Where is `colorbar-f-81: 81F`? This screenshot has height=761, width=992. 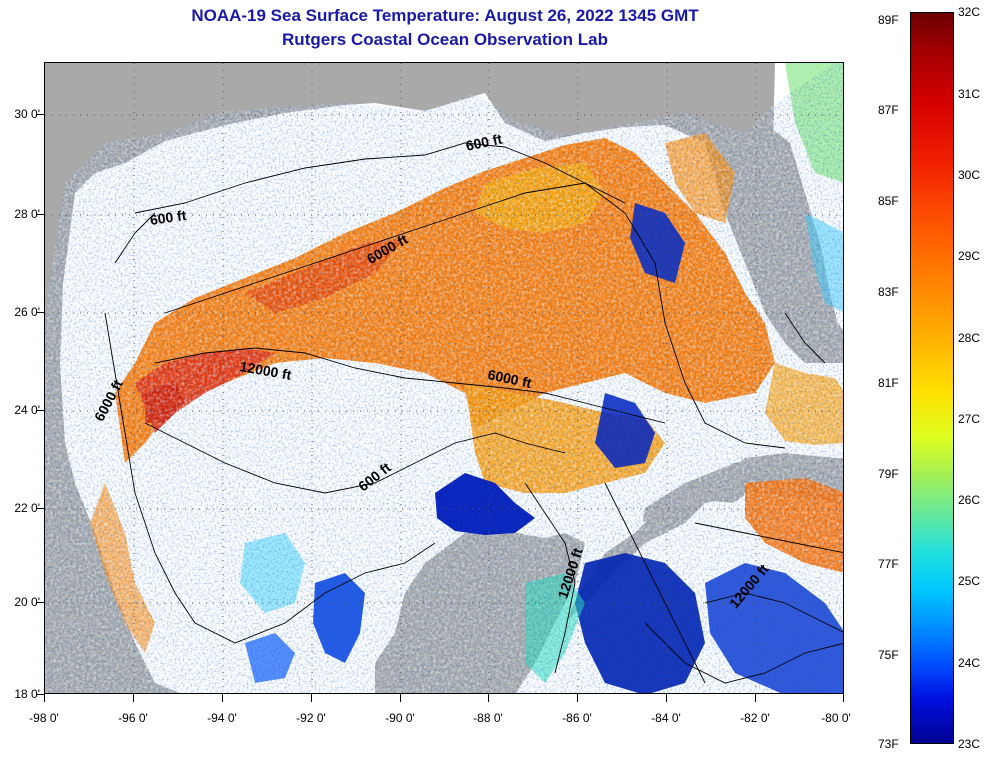
colorbar-f-81: 81F is located at coordinates (888, 383).